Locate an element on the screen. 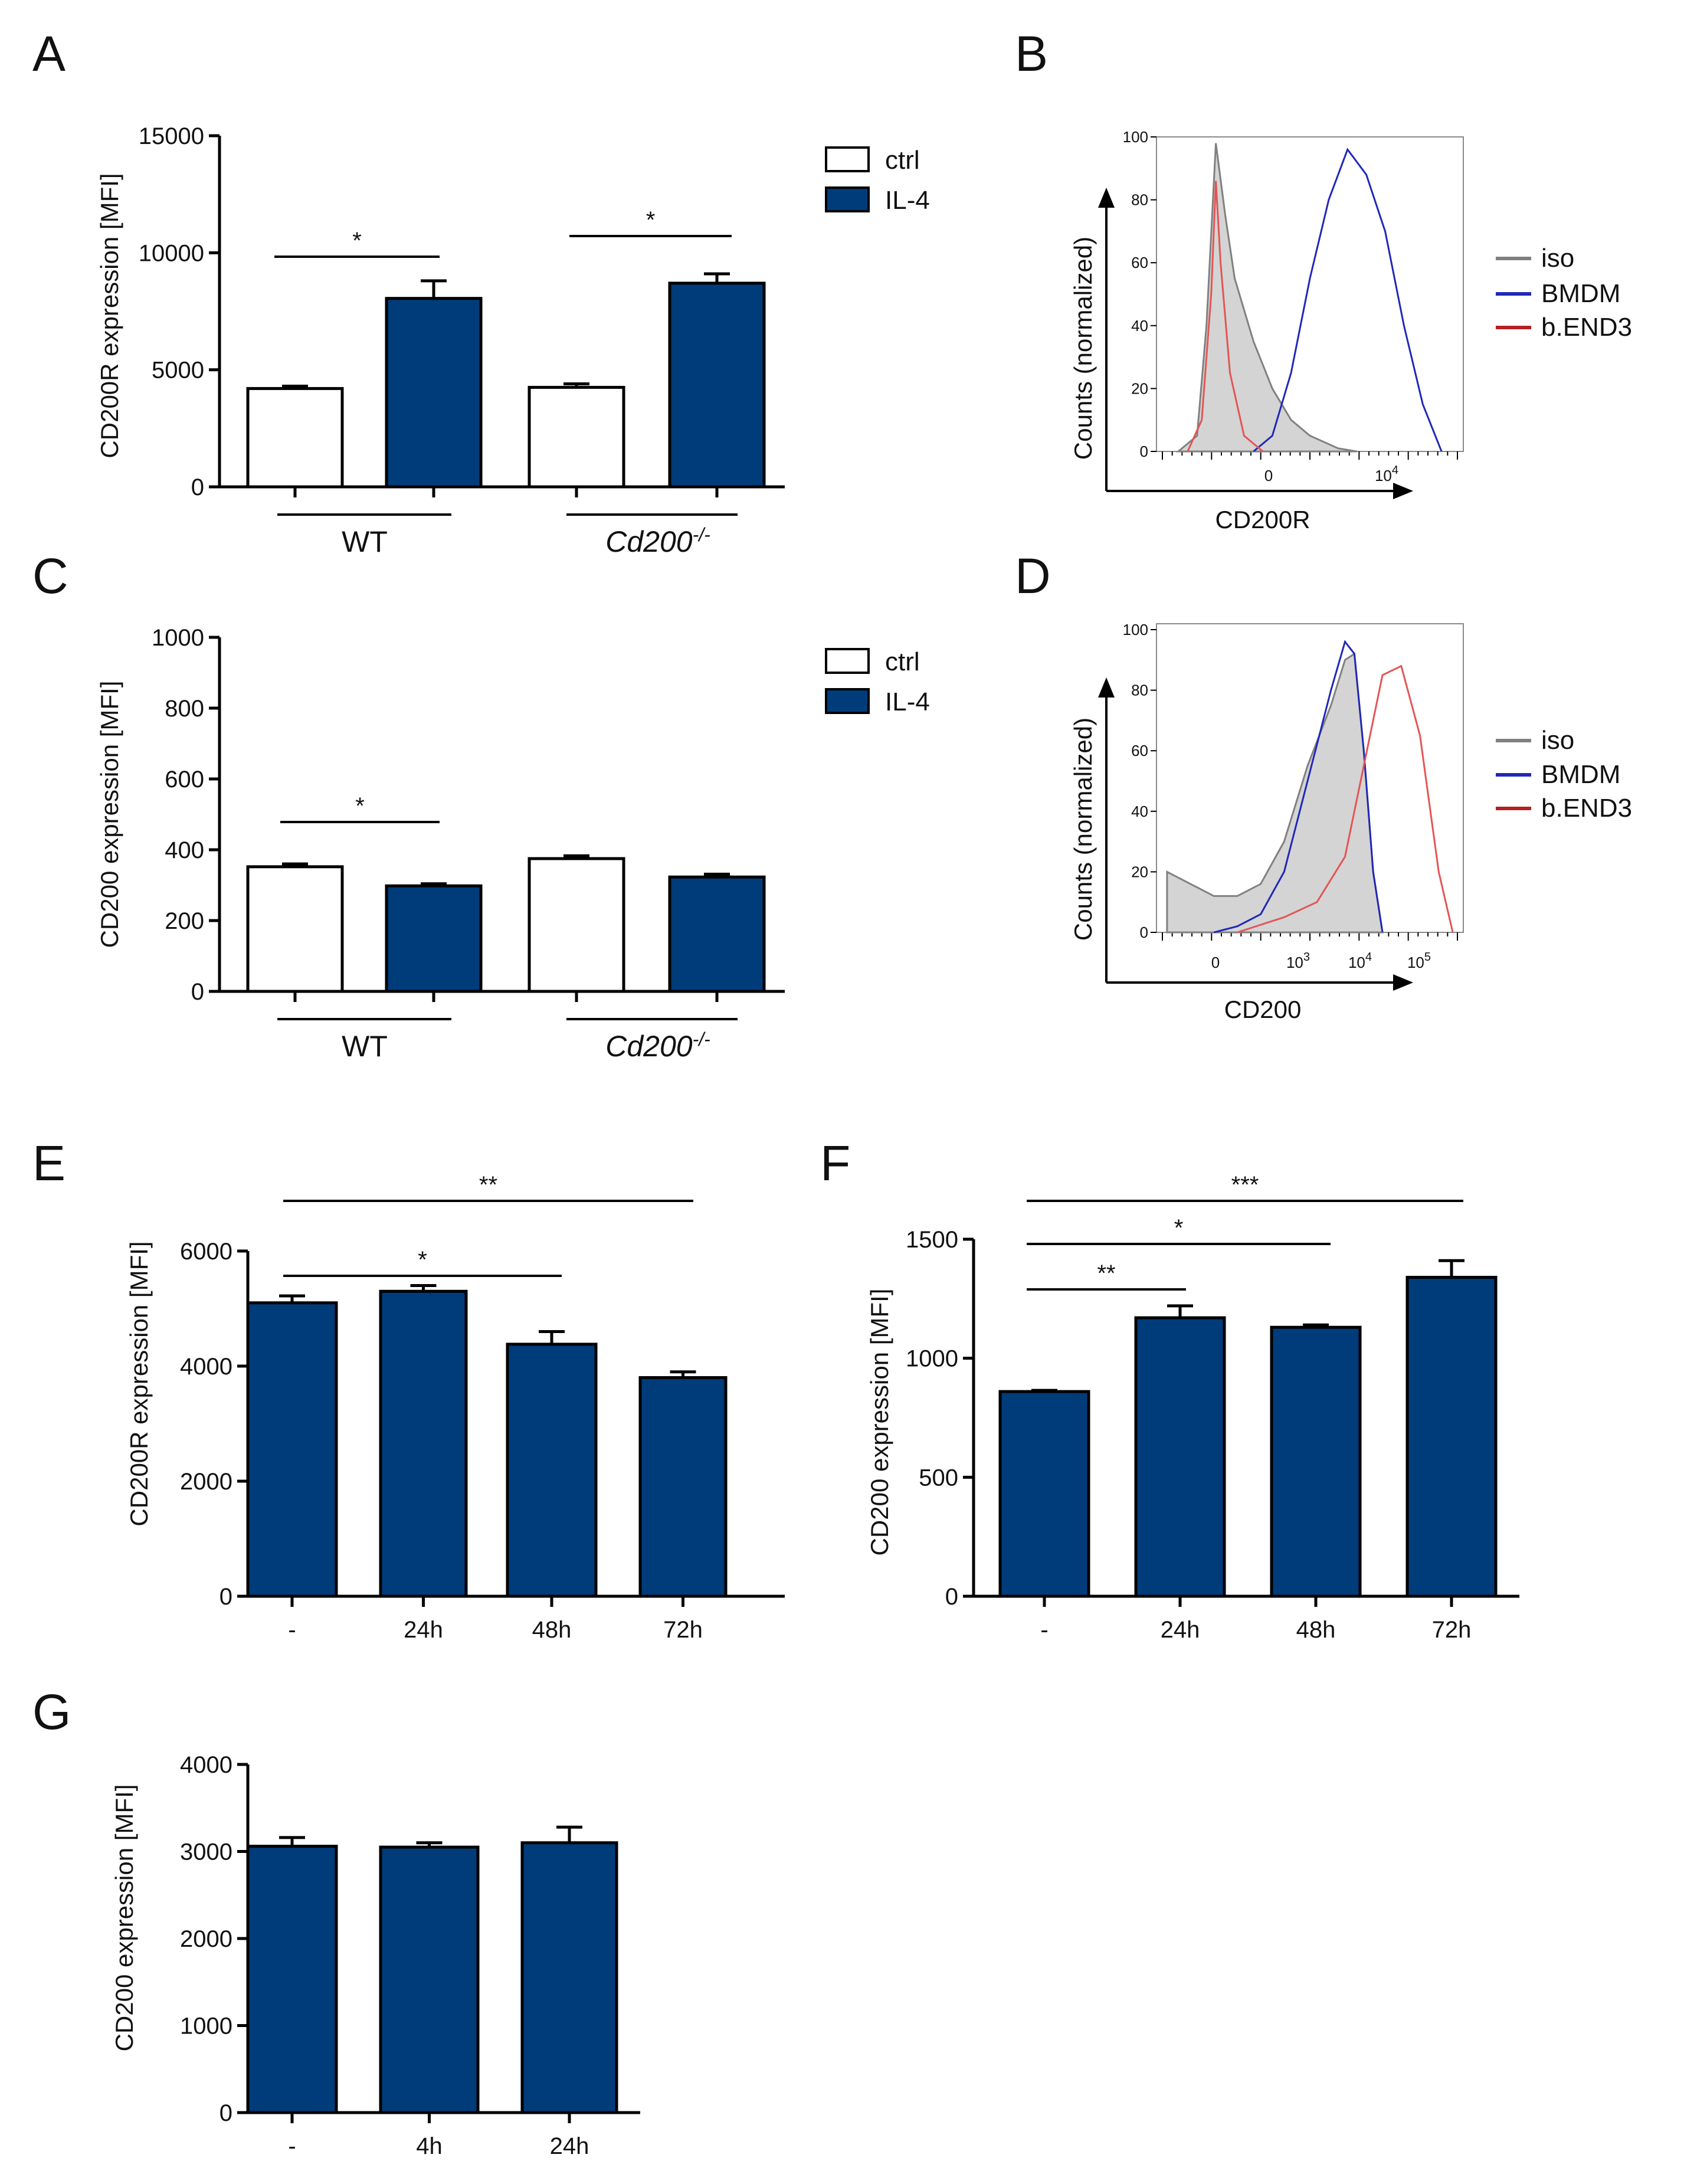 This screenshot has width=1684, height=2184. chart-f-ytick-2: 1000 is located at coordinates (932, 1359).